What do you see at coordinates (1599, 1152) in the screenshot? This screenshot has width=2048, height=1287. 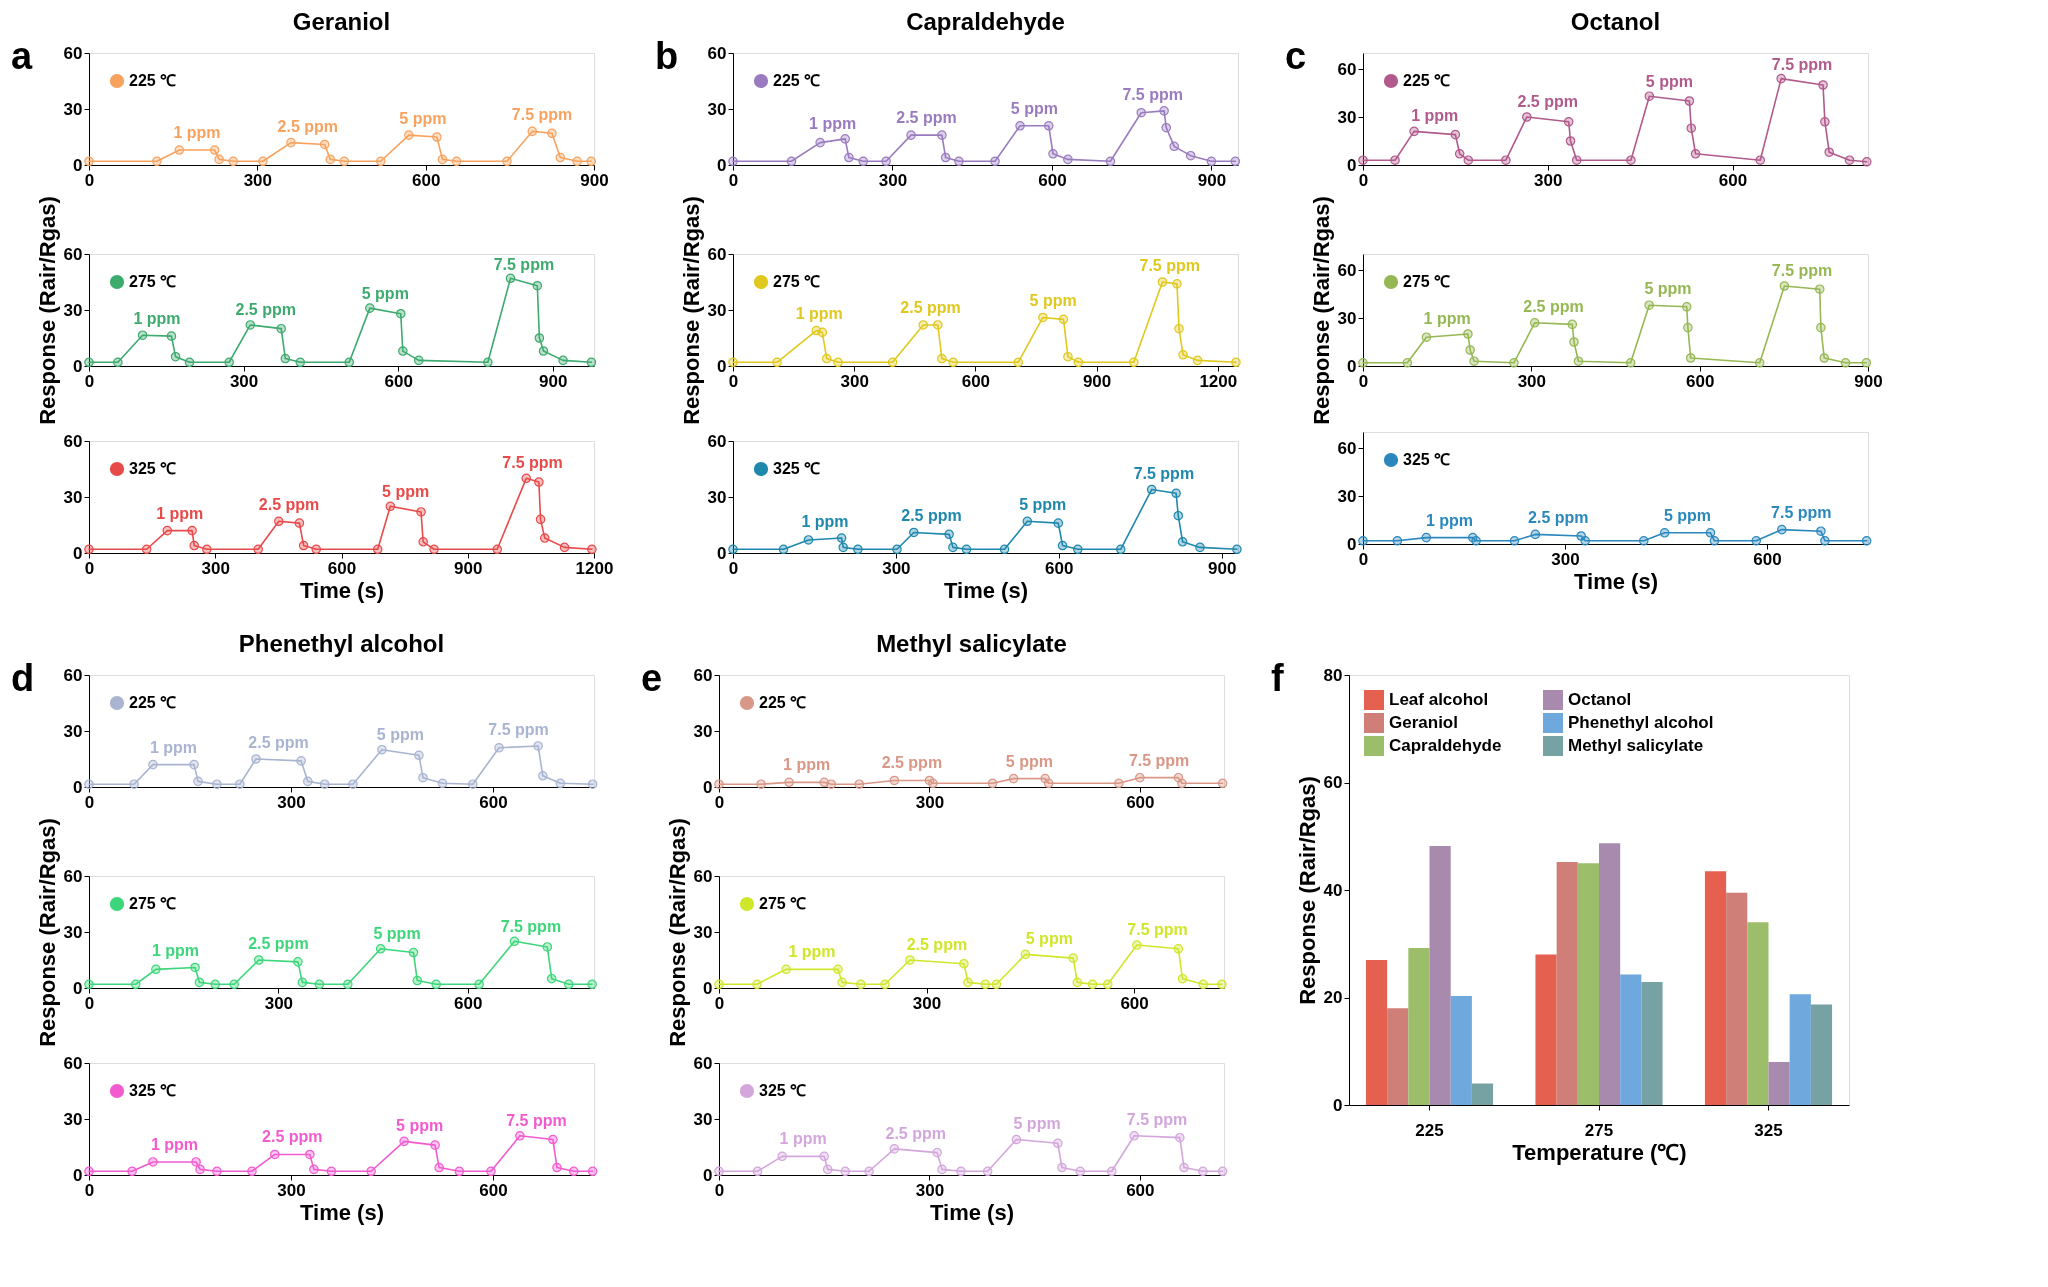 I see `x-axis-title: Temperature (℃)` at bounding box center [1599, 1152].